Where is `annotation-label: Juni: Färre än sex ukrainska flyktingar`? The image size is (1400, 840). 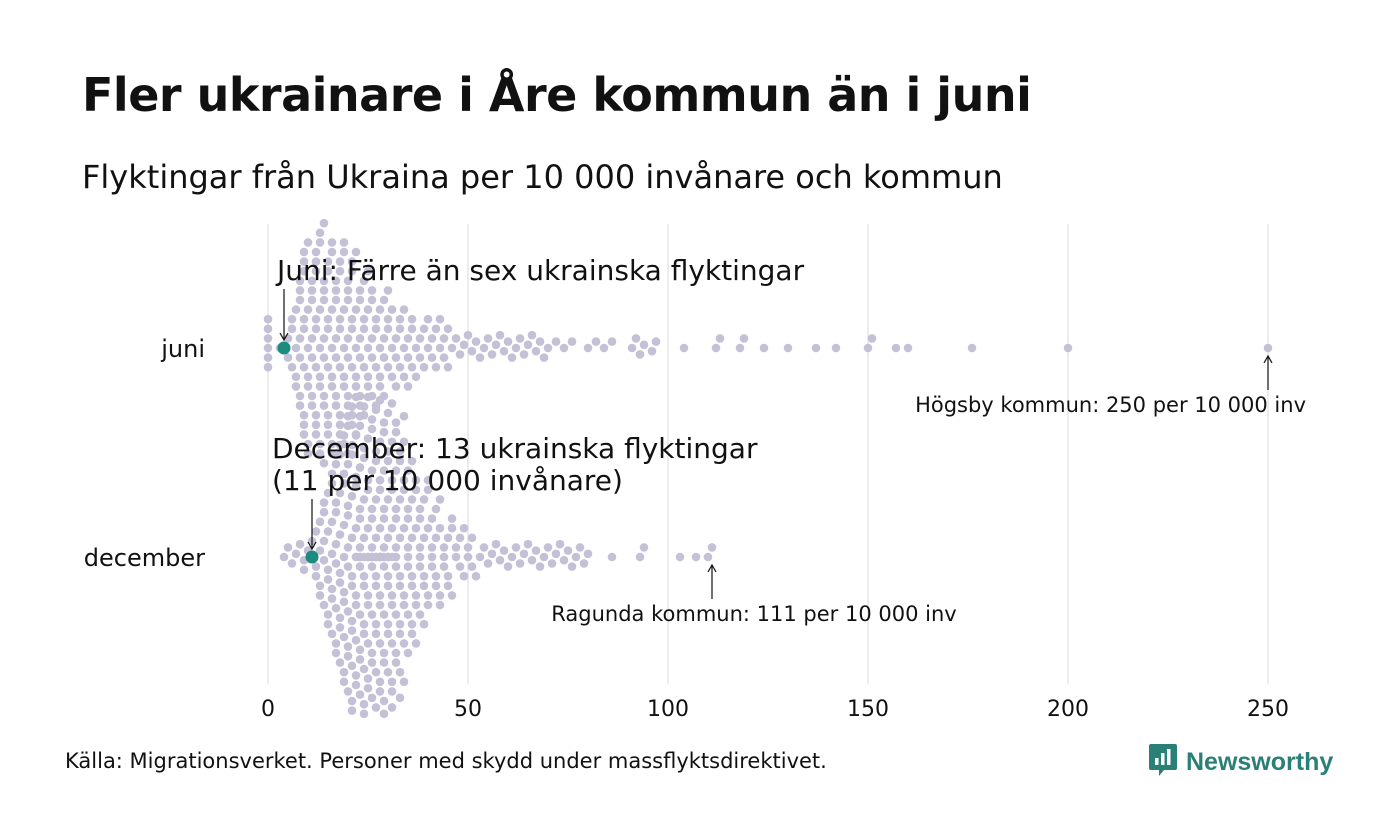
annotation-label: Juni: Färre än sex ukrainska flyktingar is located at coordinates (540, 270).